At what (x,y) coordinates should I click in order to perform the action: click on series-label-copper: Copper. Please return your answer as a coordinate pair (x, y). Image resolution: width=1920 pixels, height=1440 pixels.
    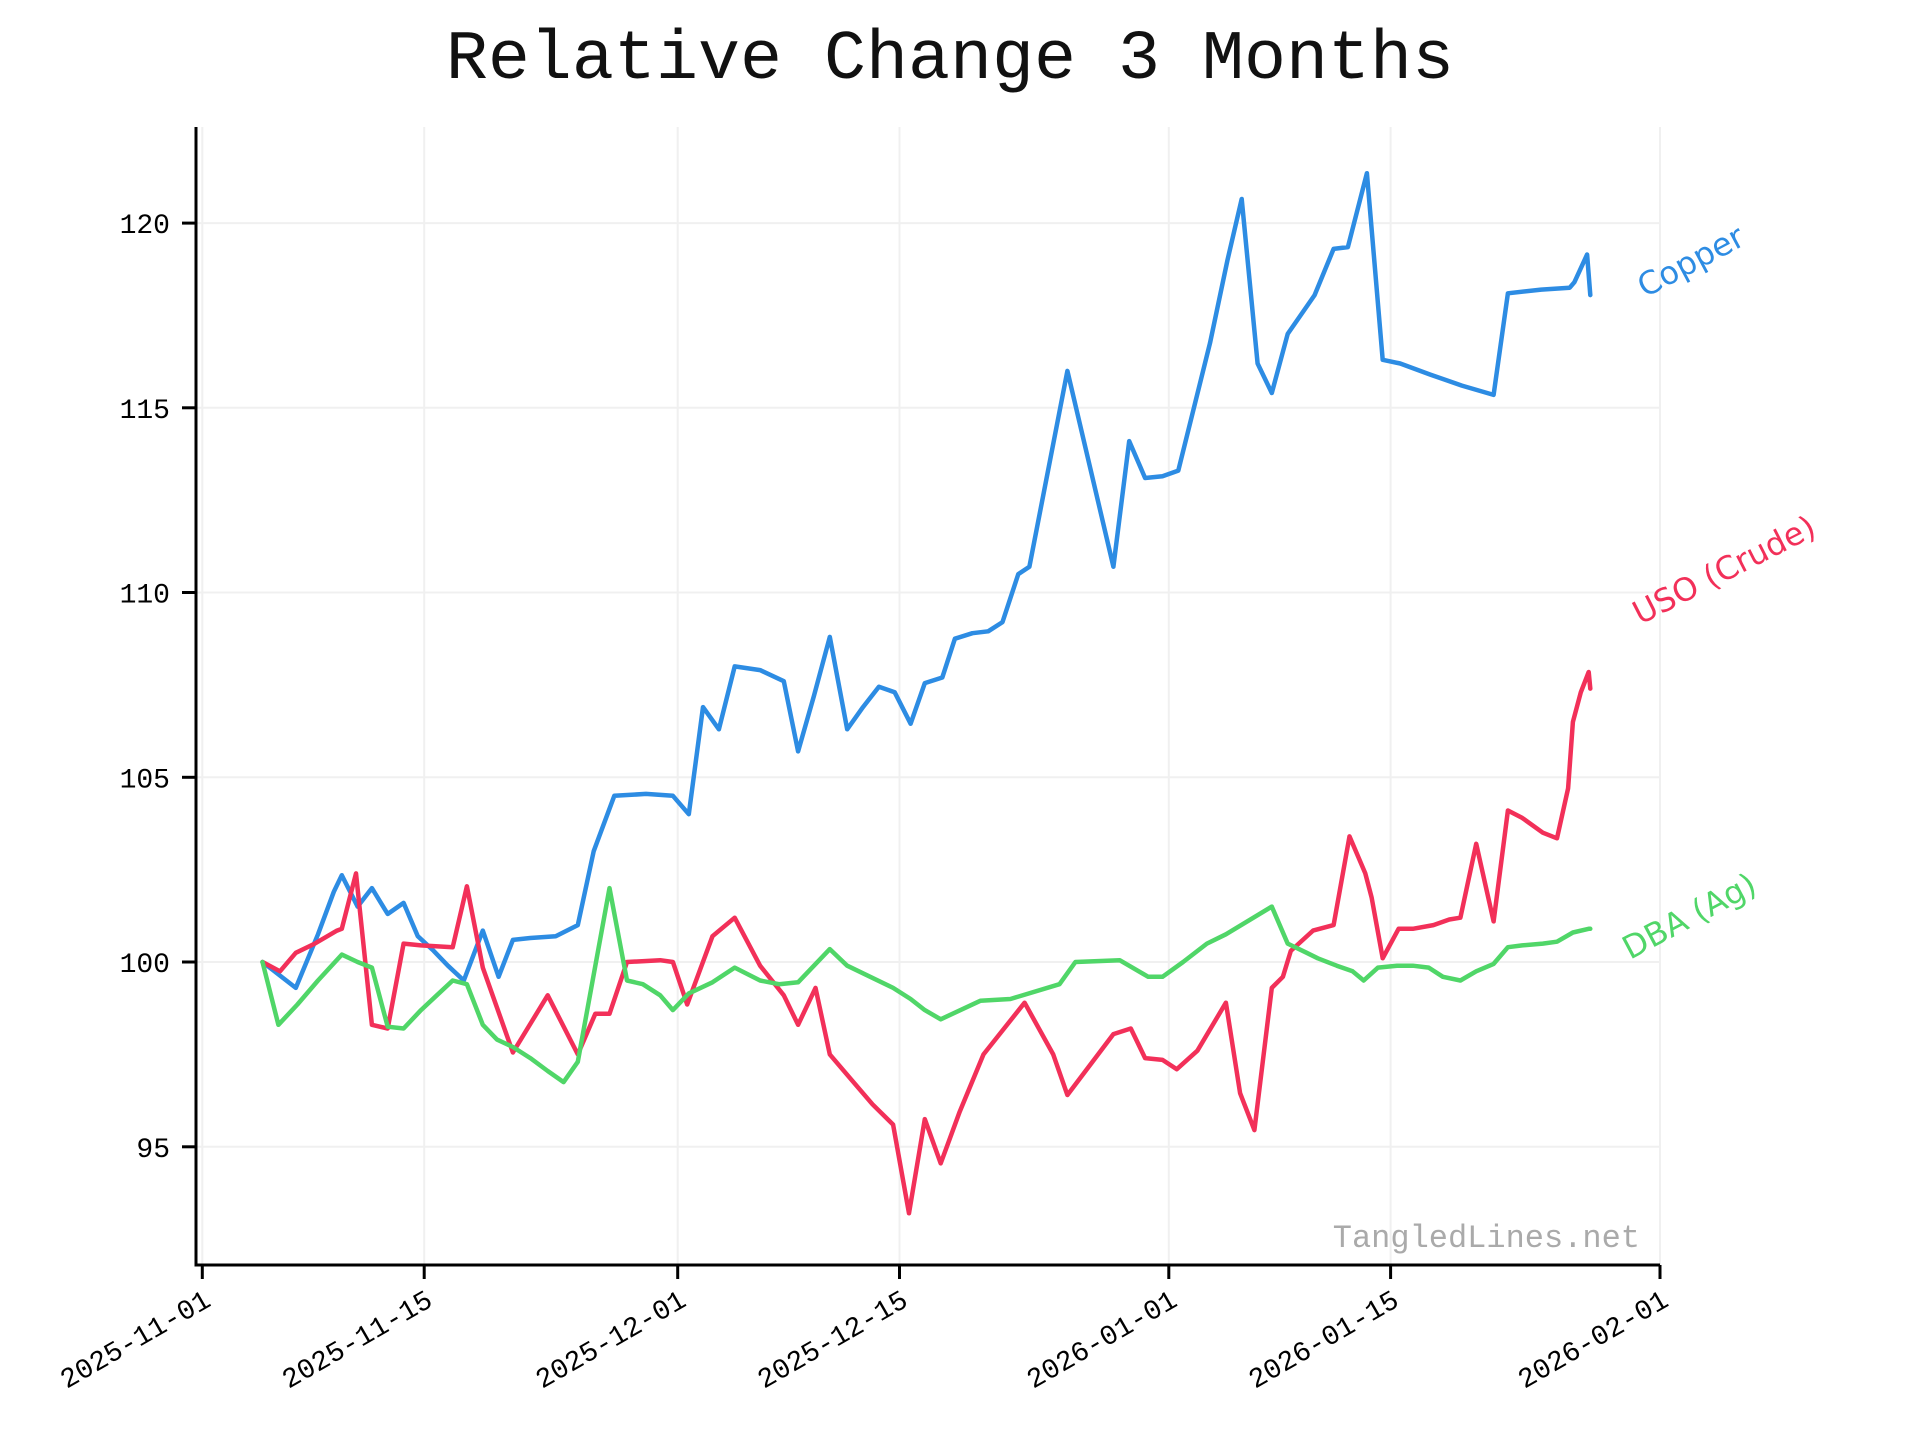
    Looking at the image, I should click on (1691, 261).